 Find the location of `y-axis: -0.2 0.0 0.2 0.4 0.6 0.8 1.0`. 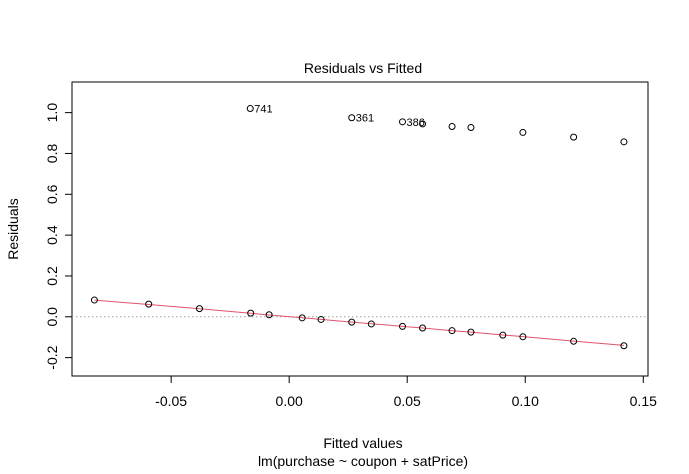

y-axis: -0.2 0.0 0.2 0.4 0.6 0.8 1.0 is located at coordinates (58, 236).